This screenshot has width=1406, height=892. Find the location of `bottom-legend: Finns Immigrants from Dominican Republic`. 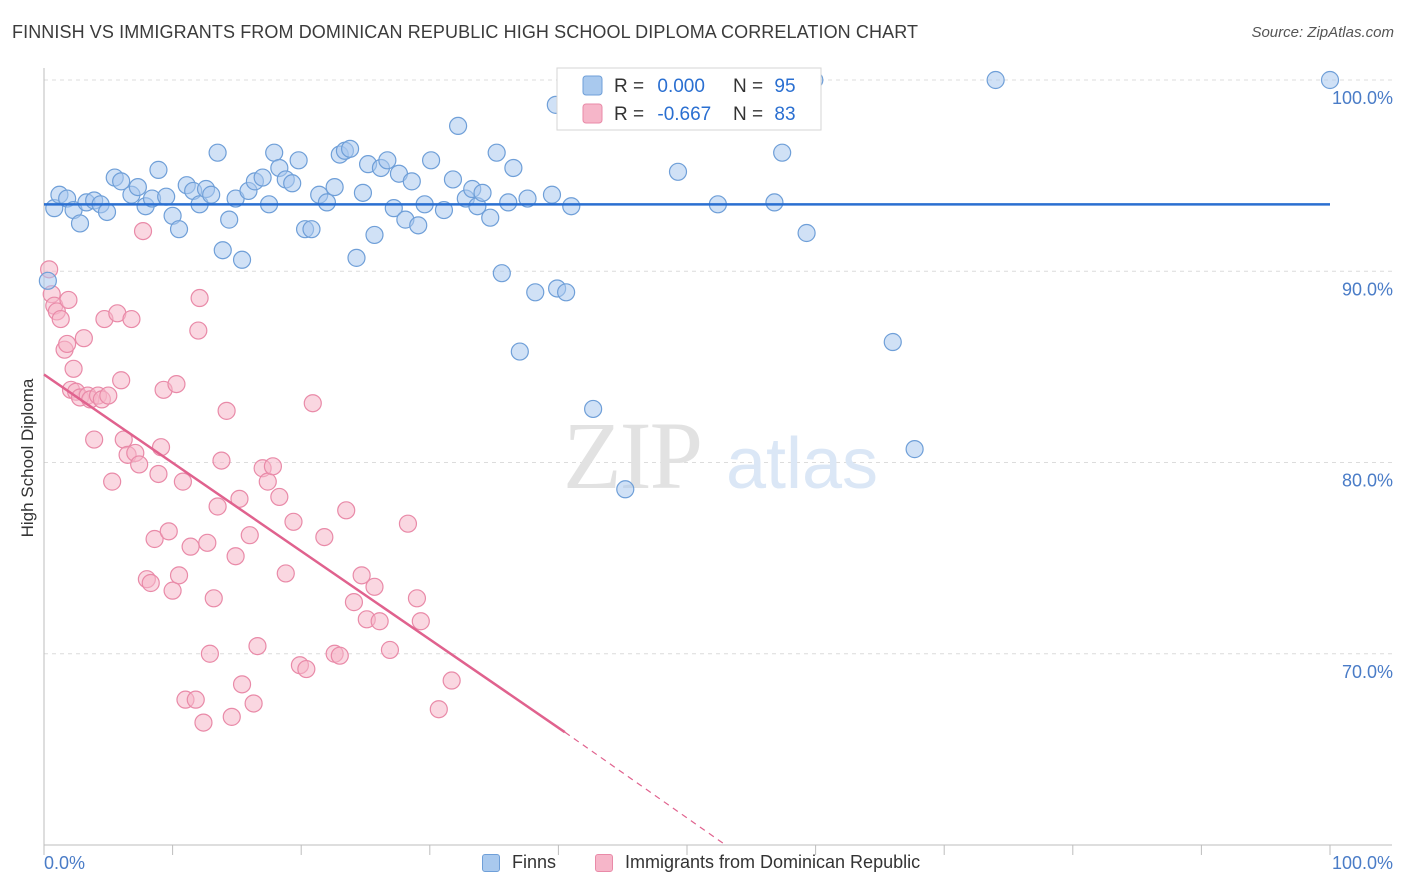

bottom-legend: Finns Immigrants from Dominican Republic is located at coordinates (703, 865).